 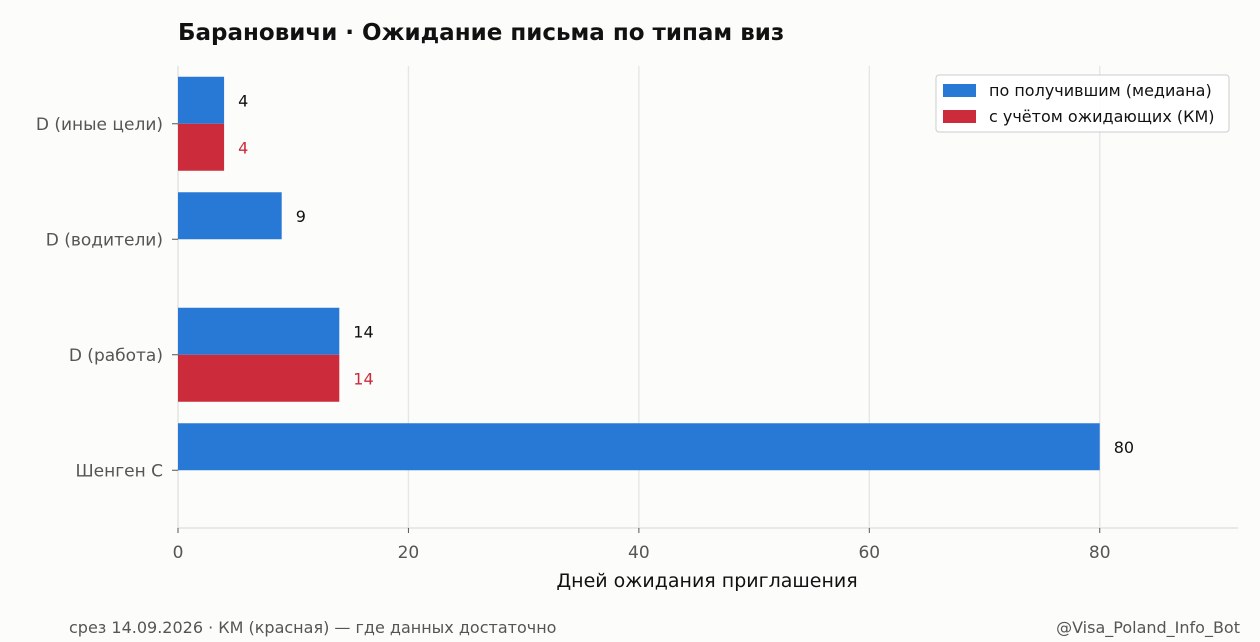 What do you see at coordinates (959, 90) in the screenshot?
I see `legend-swatch-median` at bounding box center [959, 90].